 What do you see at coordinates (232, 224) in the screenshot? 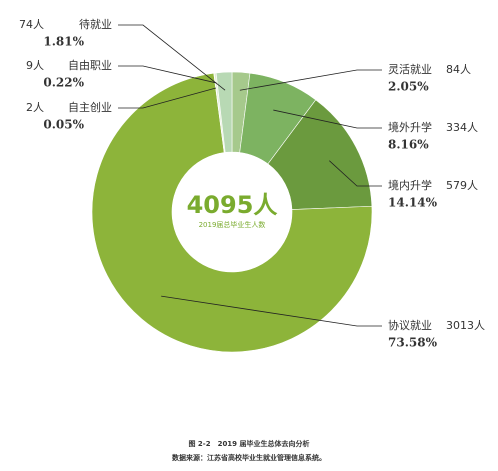
I see `center-caption: 2019届总毕业生人数` at bounding box center [232, 224].